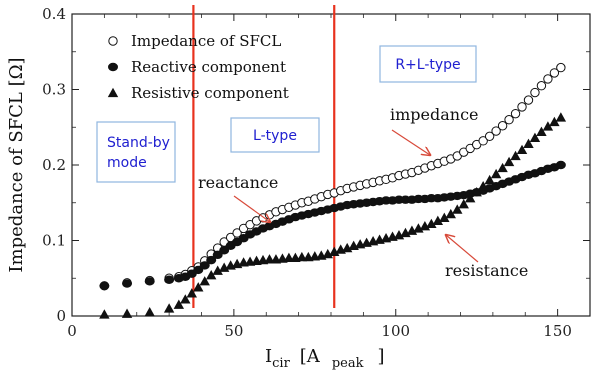 This screenshot has width=607, height=379. What do you see at coordinates (310, 356) in the screenshot?
I see `x-axis-title-xlabel-unit-open: [A` at bounding box center [310, 356].